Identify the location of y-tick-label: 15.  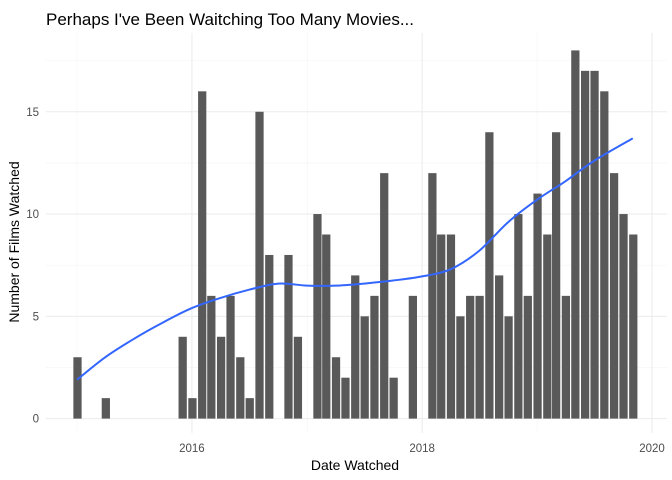
(32, 113).